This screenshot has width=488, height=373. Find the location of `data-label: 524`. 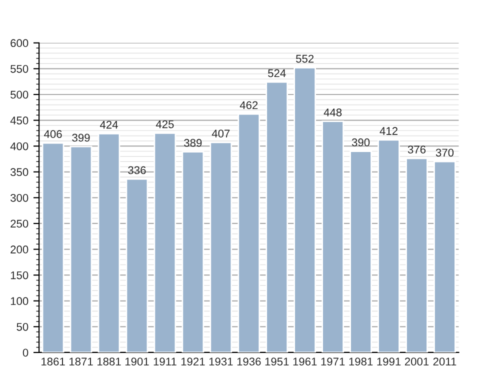

data-label: 524 is located at coordinates (277, 73).